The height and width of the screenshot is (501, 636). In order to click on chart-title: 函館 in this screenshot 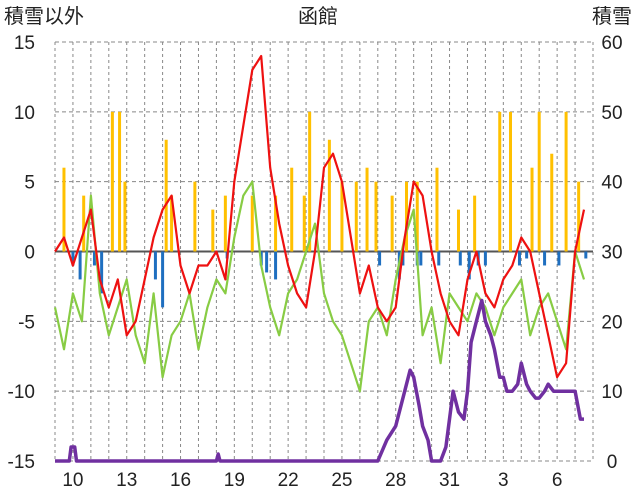, I will do `click(318, 16)`.